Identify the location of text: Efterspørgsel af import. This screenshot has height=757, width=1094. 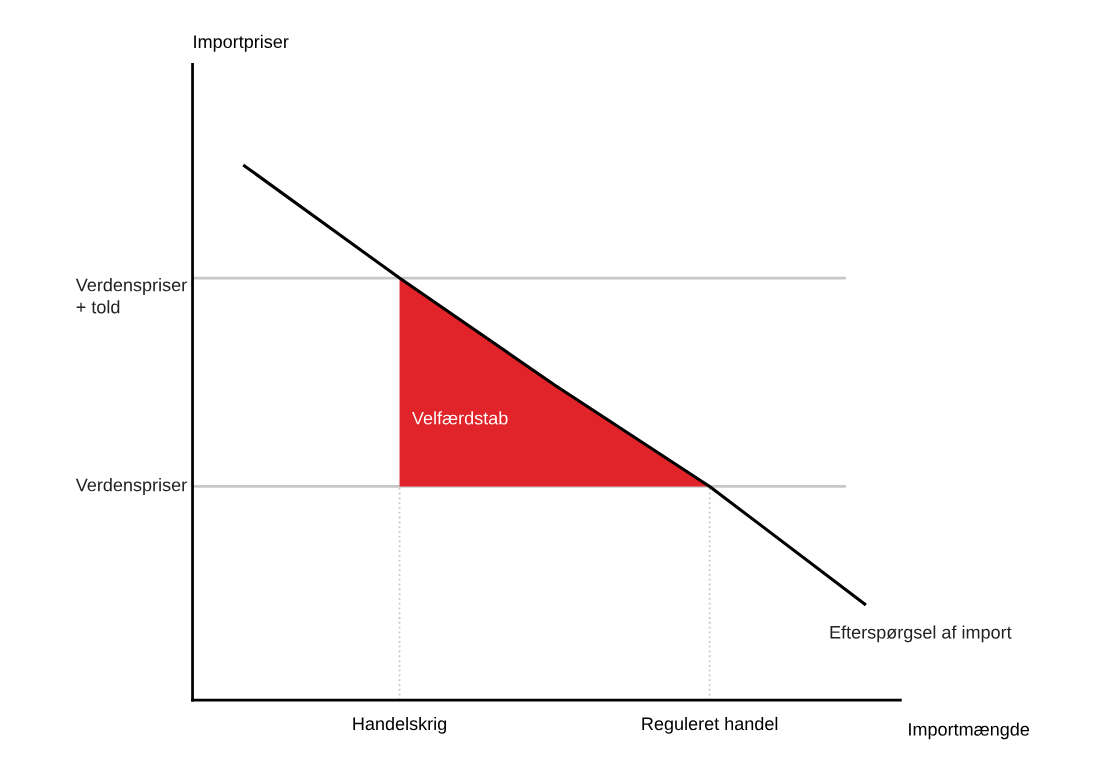
(921, 634).